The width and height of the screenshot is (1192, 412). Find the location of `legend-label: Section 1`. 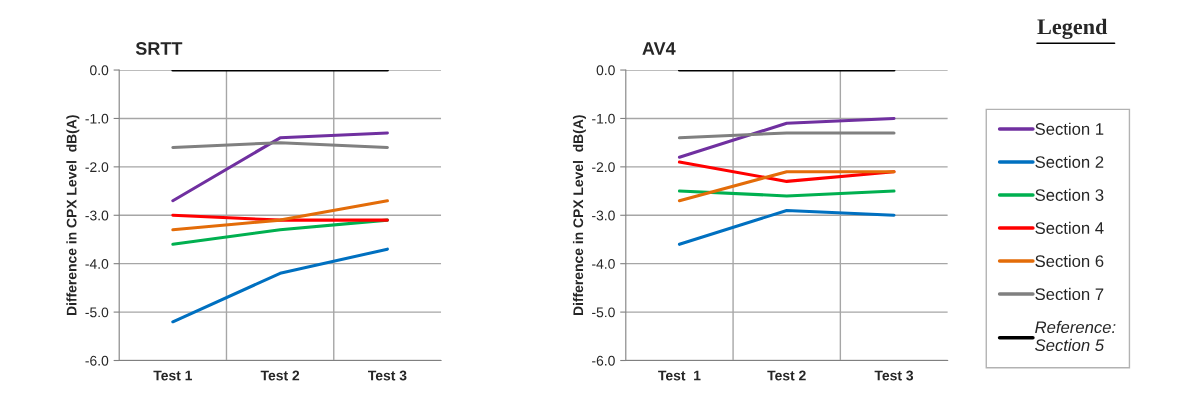

legend-label: Section 1 is located at coordinates (1069, 128).